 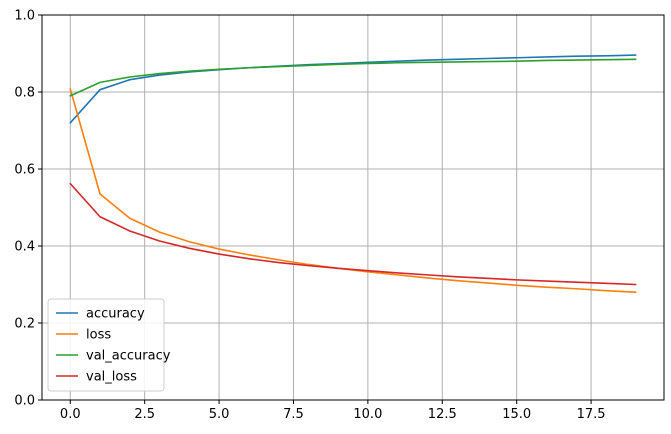 What do you see at coordinates (106, 345) in the screenshot?
I see `legend-box` at bounding box center [106, 345].